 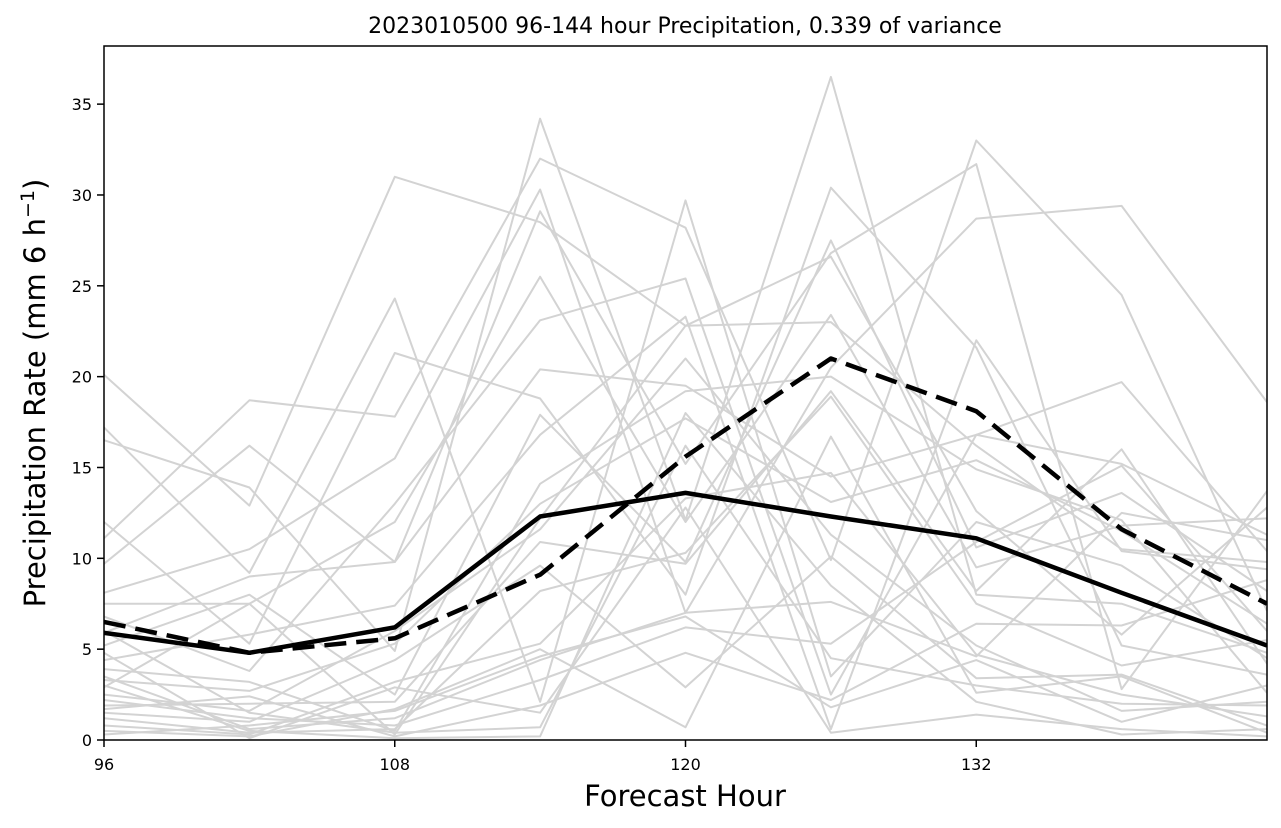 I want to click on y-tick-label: 15, so click(x=82, y=467).